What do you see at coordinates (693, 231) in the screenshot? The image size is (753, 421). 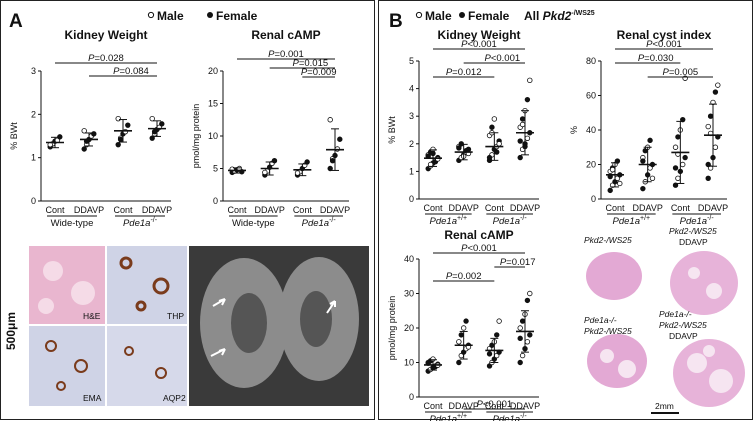 I see `kidney-label-top-right-1: Pkd2-/WS25` at bounding box center [693, 231].